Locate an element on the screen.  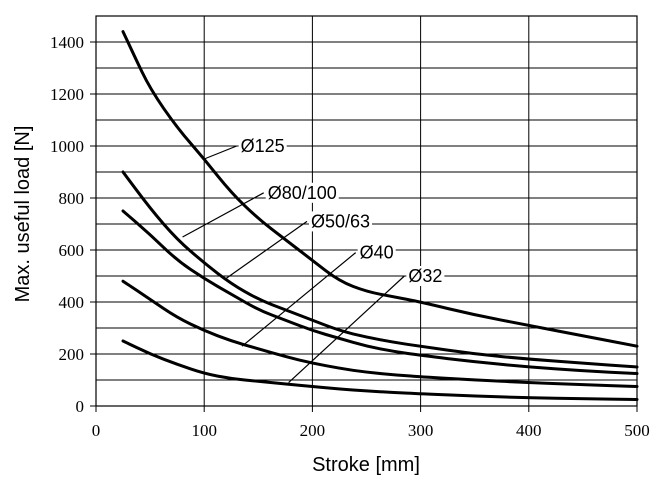
y-tick-label: 1200 is located at coordinates (67, 94).